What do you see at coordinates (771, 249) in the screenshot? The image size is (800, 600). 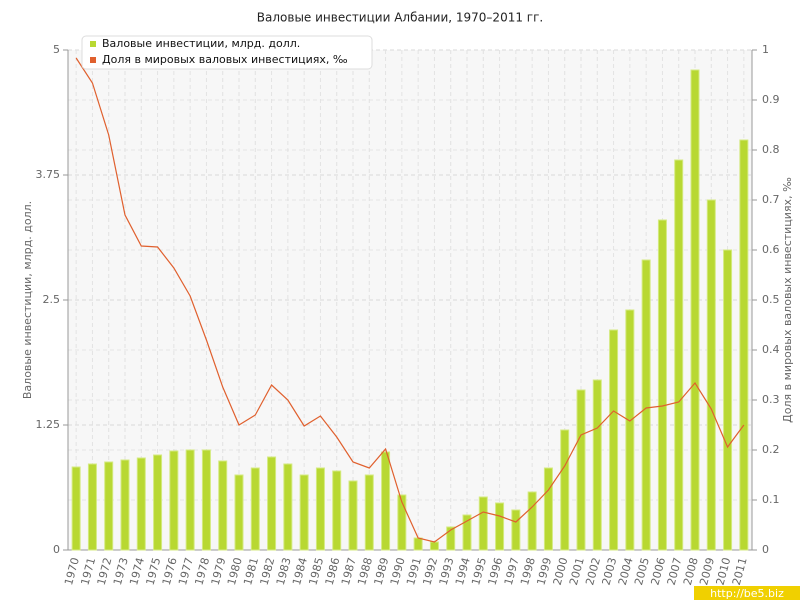 I see `y2-tick-label: 0.6` at bounding box center [771, 249].